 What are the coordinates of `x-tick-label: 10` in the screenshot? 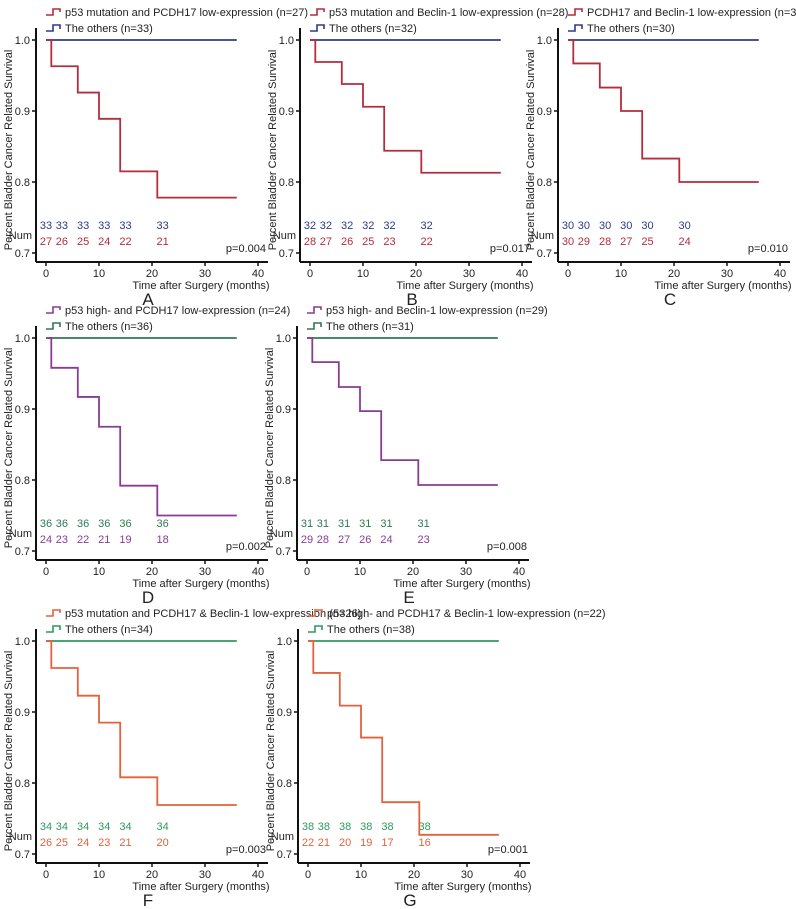 It's located at (621, 274).